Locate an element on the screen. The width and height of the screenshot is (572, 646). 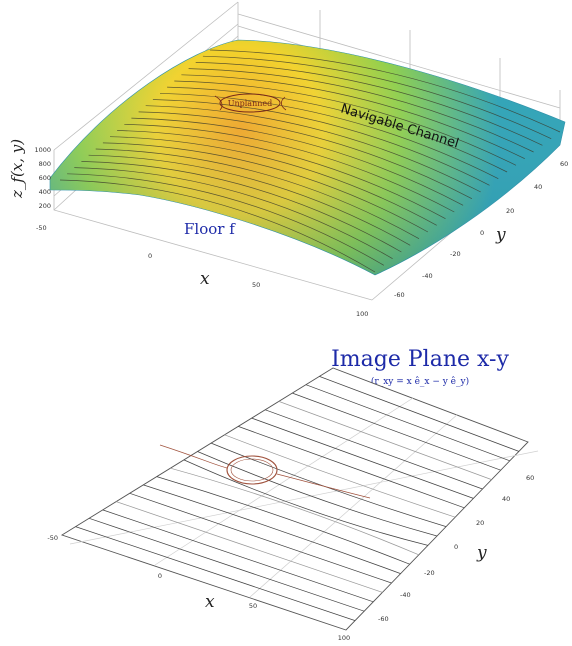
image-plane-title: Image Plane x-y is located at coordinates (420, 359).